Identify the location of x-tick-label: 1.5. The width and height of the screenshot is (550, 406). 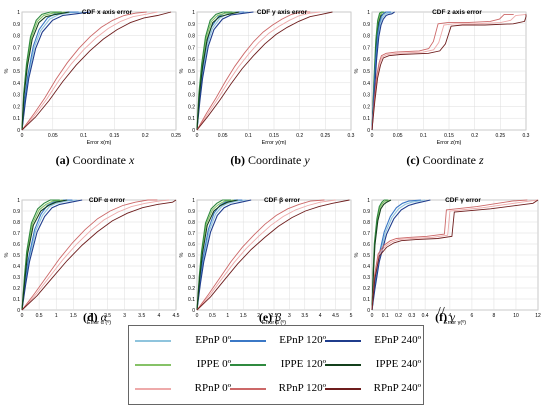
(243, 316).